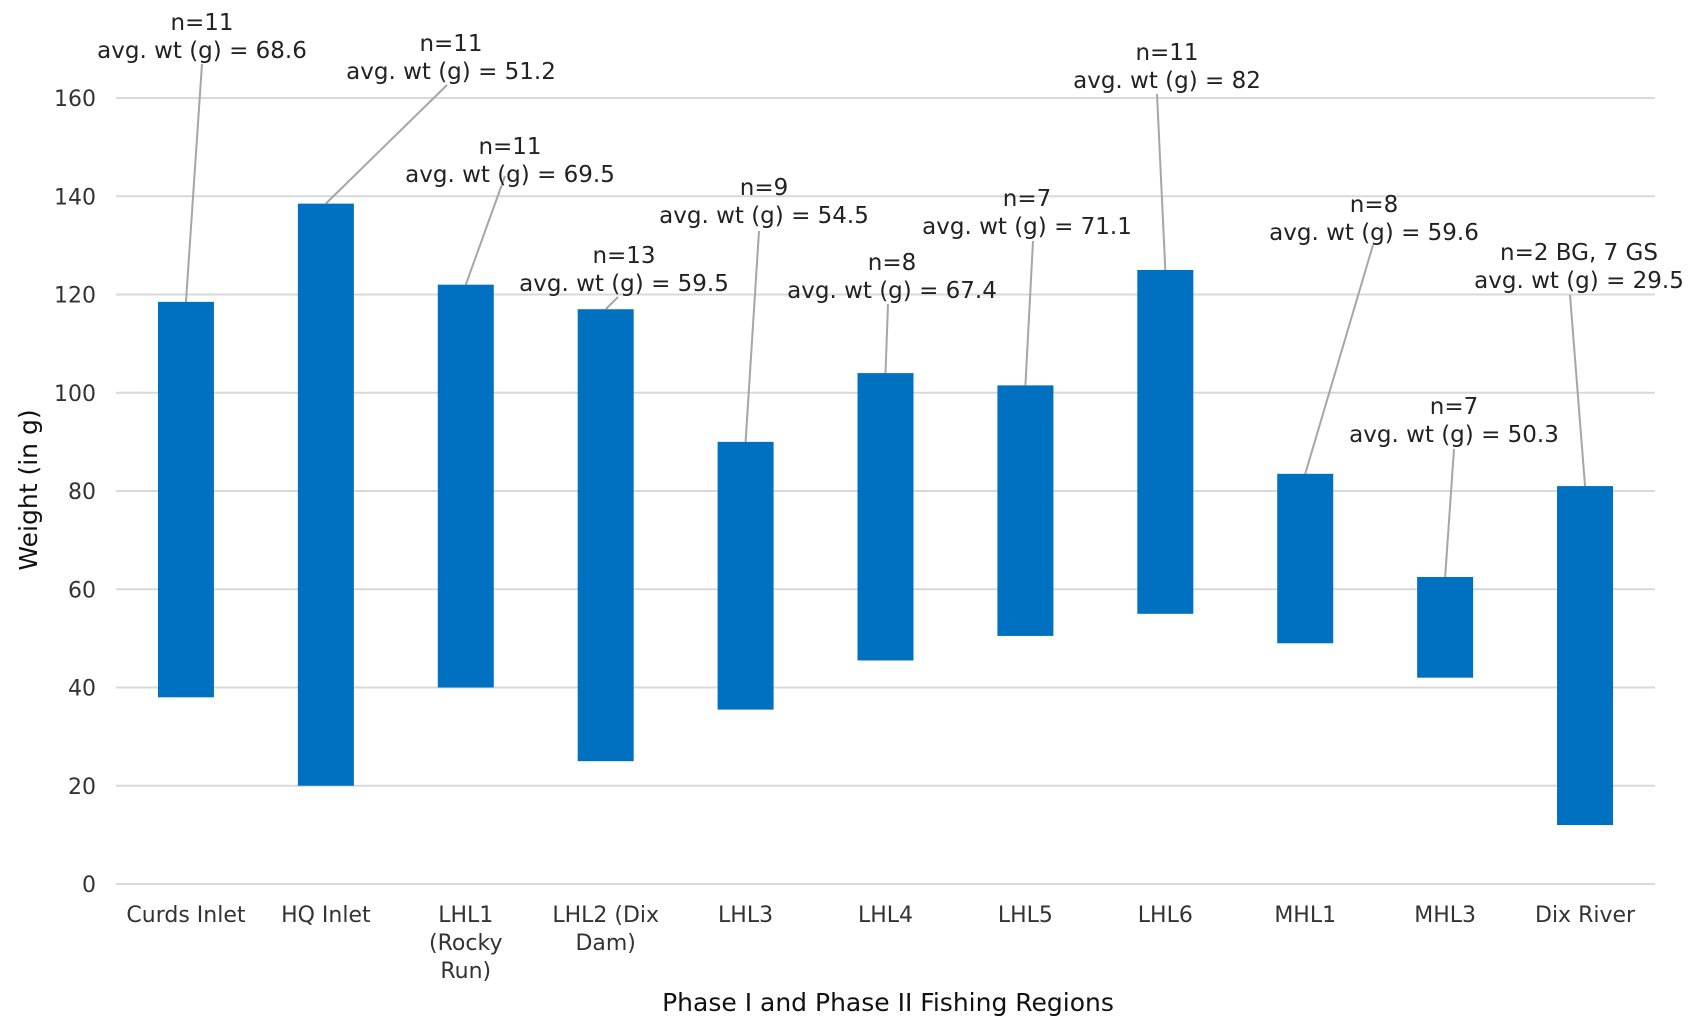 The height and width of the screenshot is (1020, 1693). What do you see at coordinates (89, 885) in the screenshot?
I see `y-tick-label: 0` at bounding box center [89, 885].